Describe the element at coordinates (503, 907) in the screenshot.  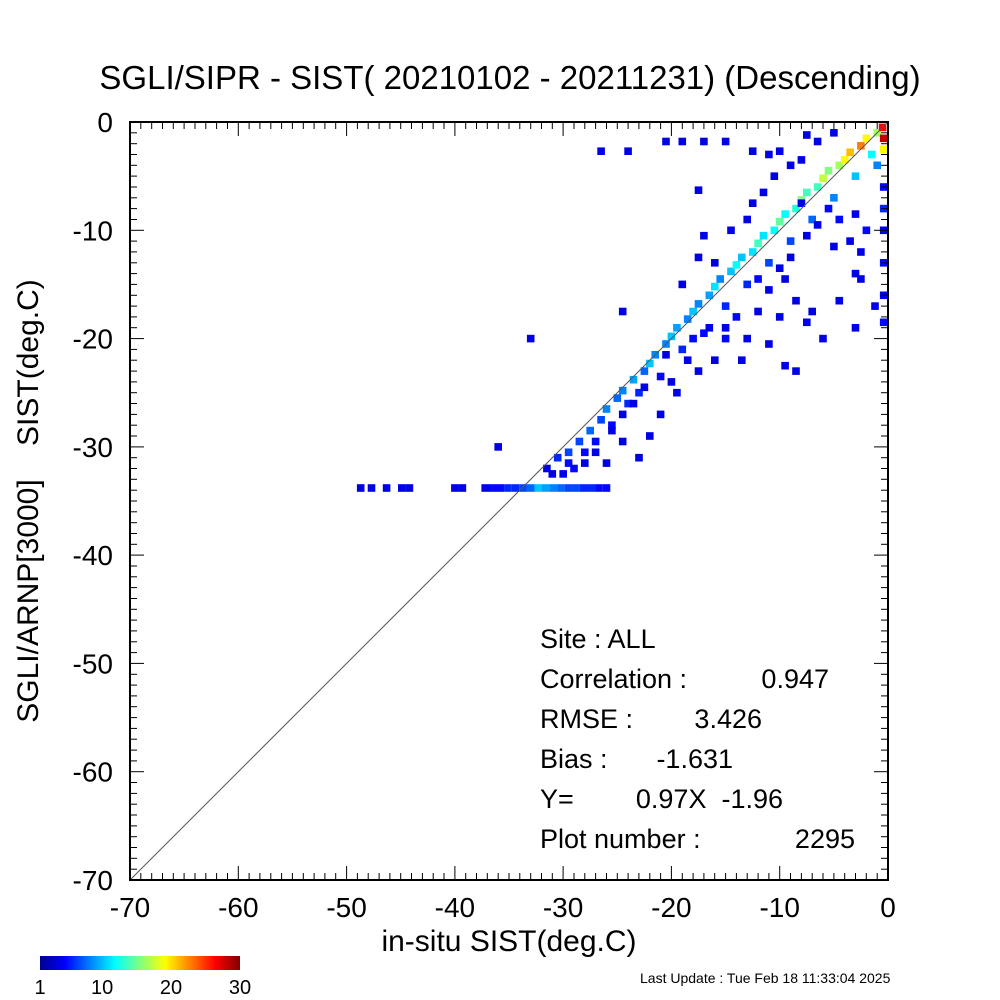
I see `x-tick-labels: -70 -60 -50 -40 -30 -20 -10 0` at that location.